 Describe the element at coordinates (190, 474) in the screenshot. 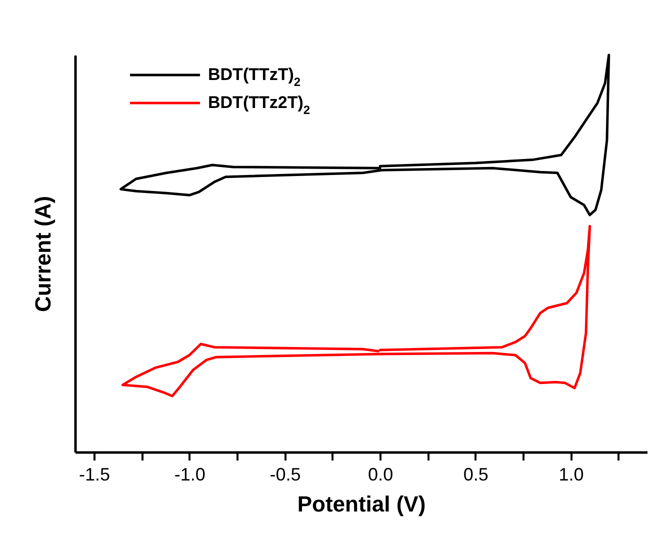

I see `x-tick-label: -1.0` at that location.